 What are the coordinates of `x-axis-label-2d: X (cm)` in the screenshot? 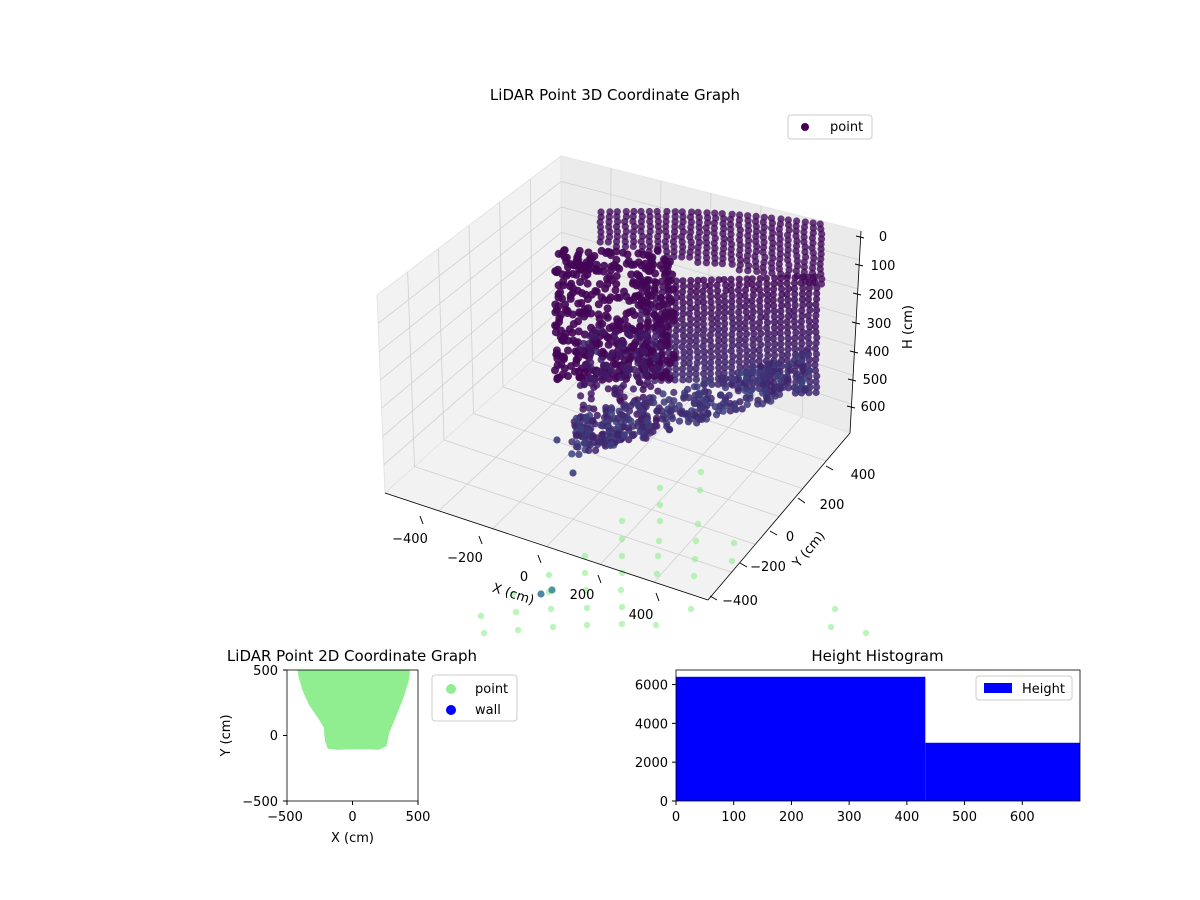 It's located at (352, 838).